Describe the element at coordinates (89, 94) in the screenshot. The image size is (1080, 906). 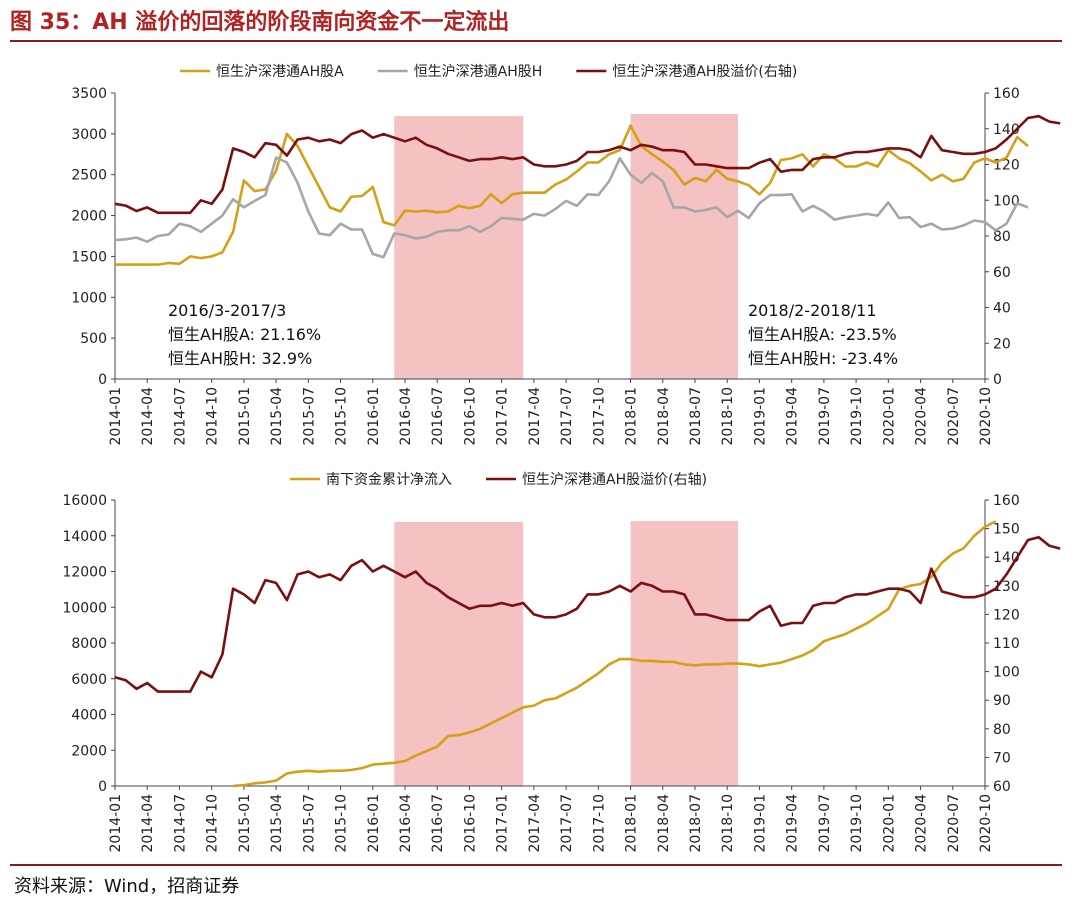
I see `left-tick-label: 3500` at that location.